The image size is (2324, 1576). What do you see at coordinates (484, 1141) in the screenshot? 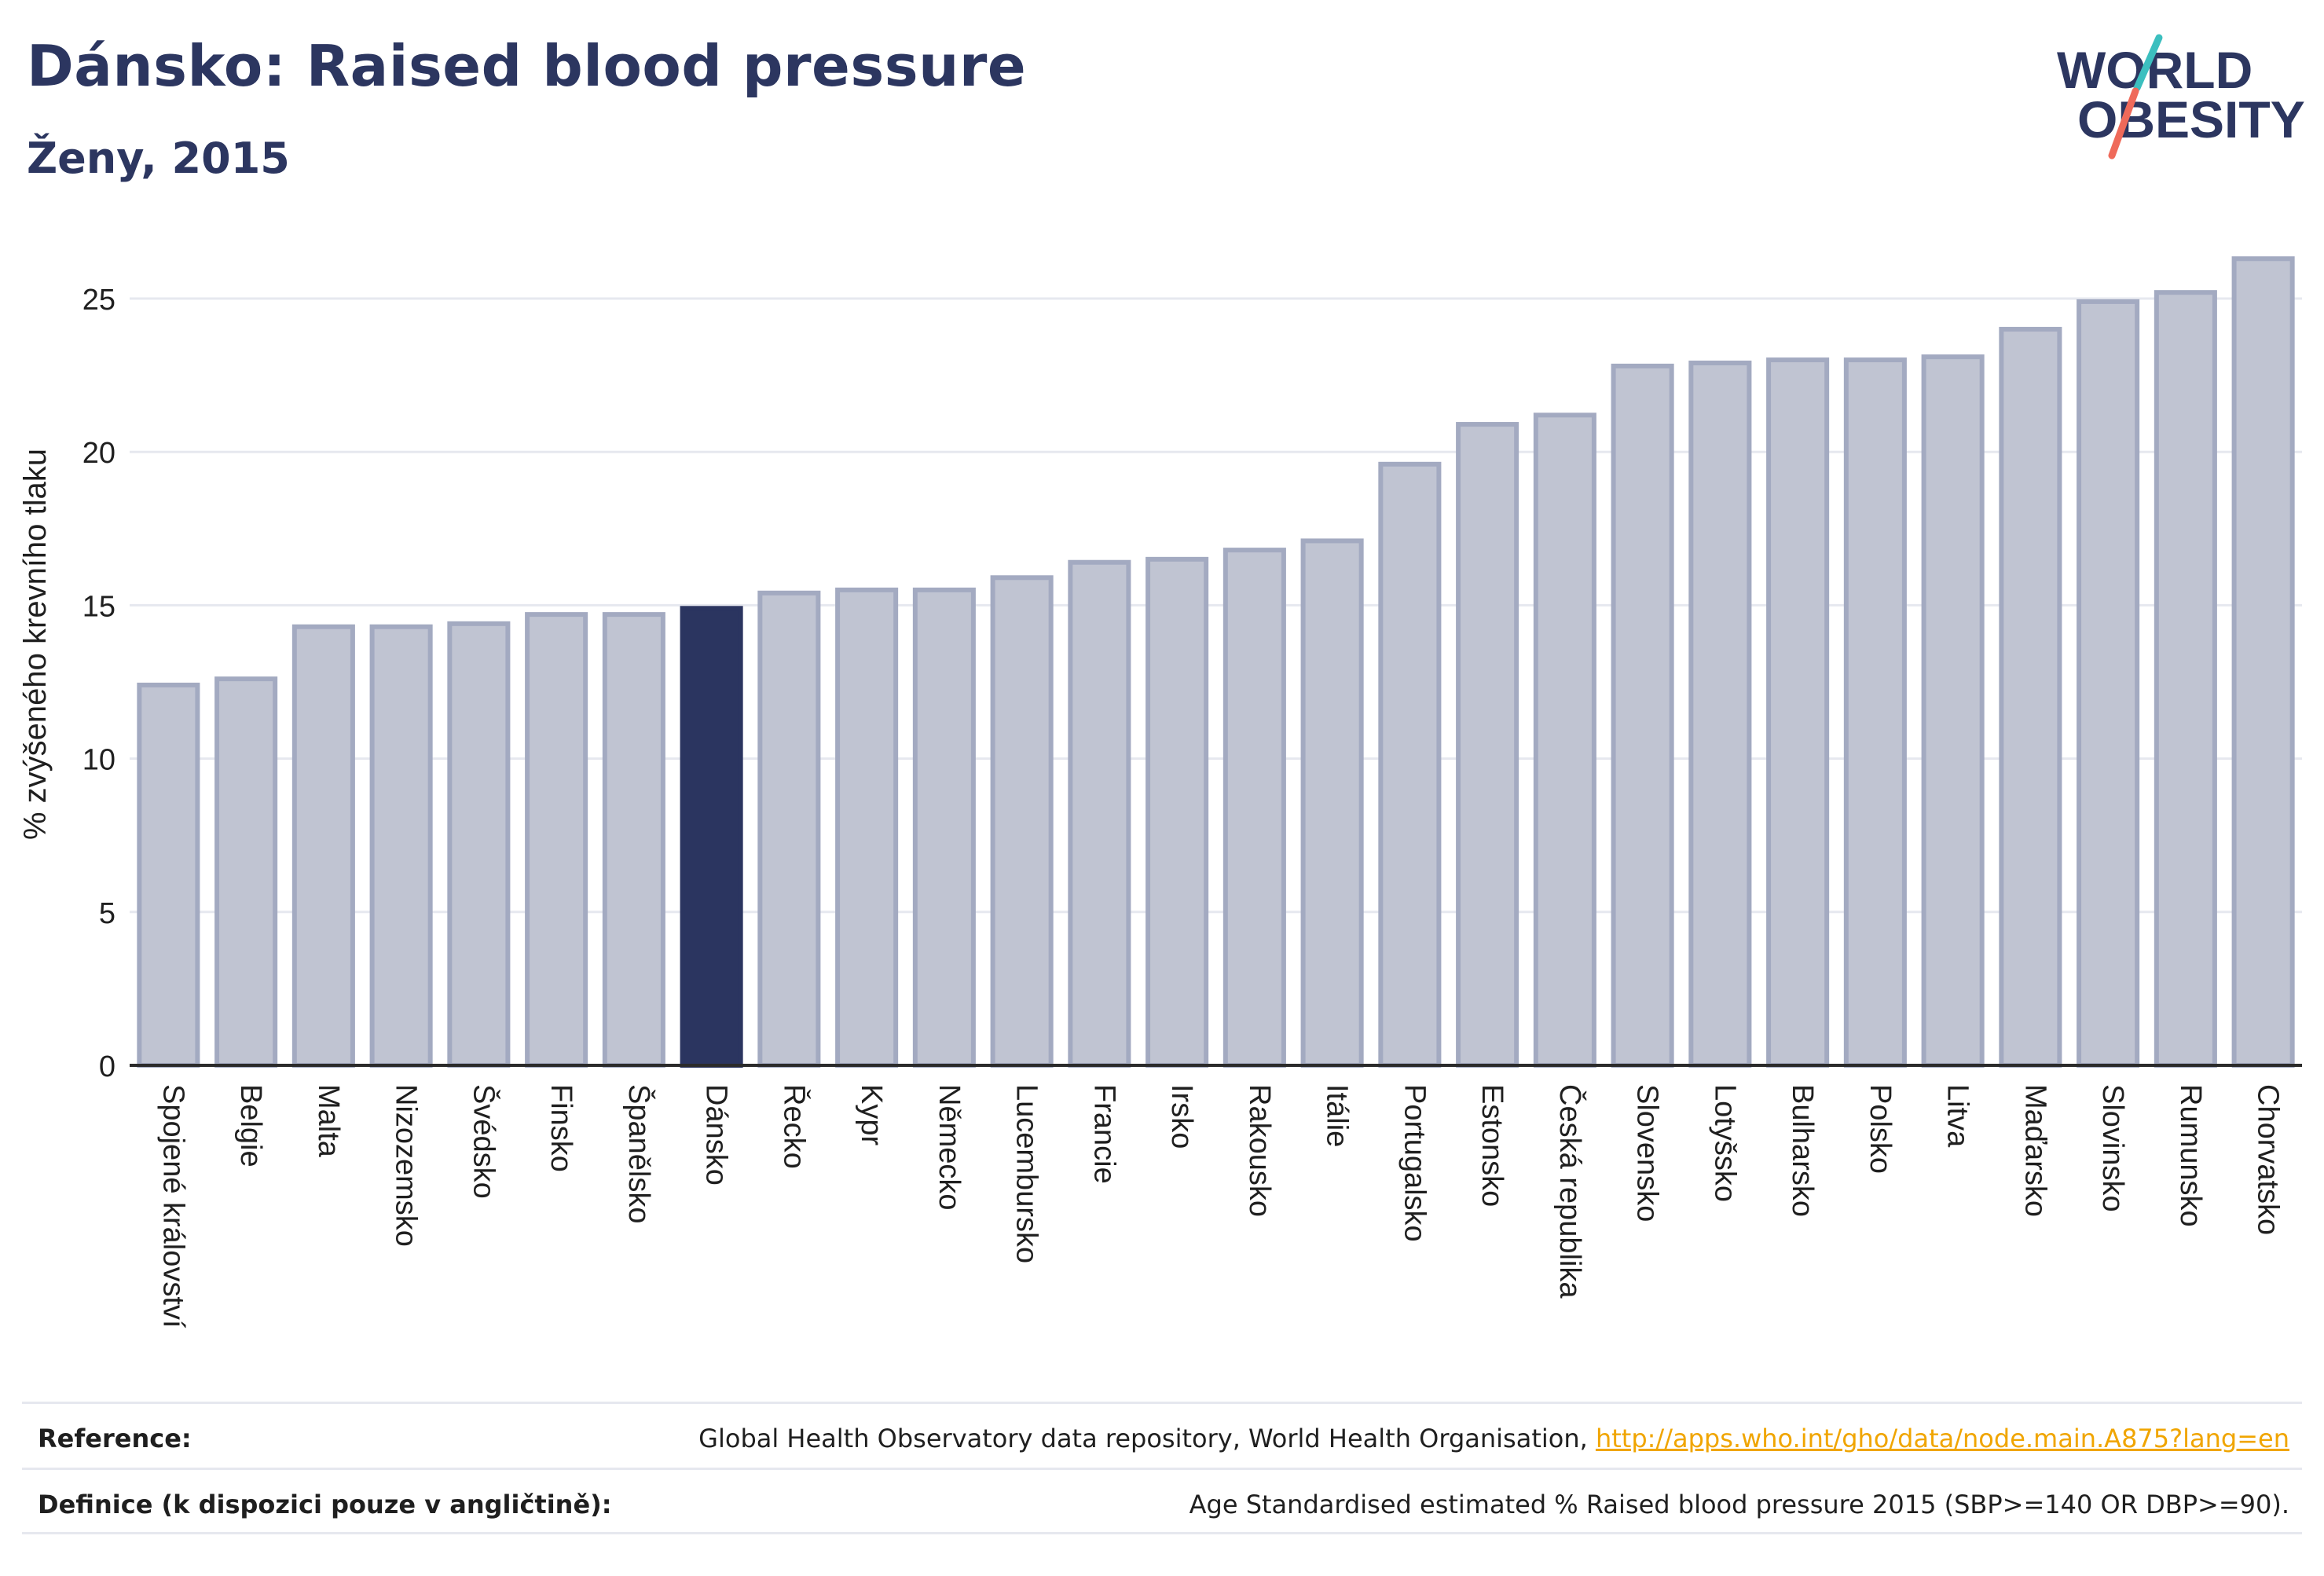
I see `x-tick-label-4: Švédsko` at bounding box center [484, 1141].